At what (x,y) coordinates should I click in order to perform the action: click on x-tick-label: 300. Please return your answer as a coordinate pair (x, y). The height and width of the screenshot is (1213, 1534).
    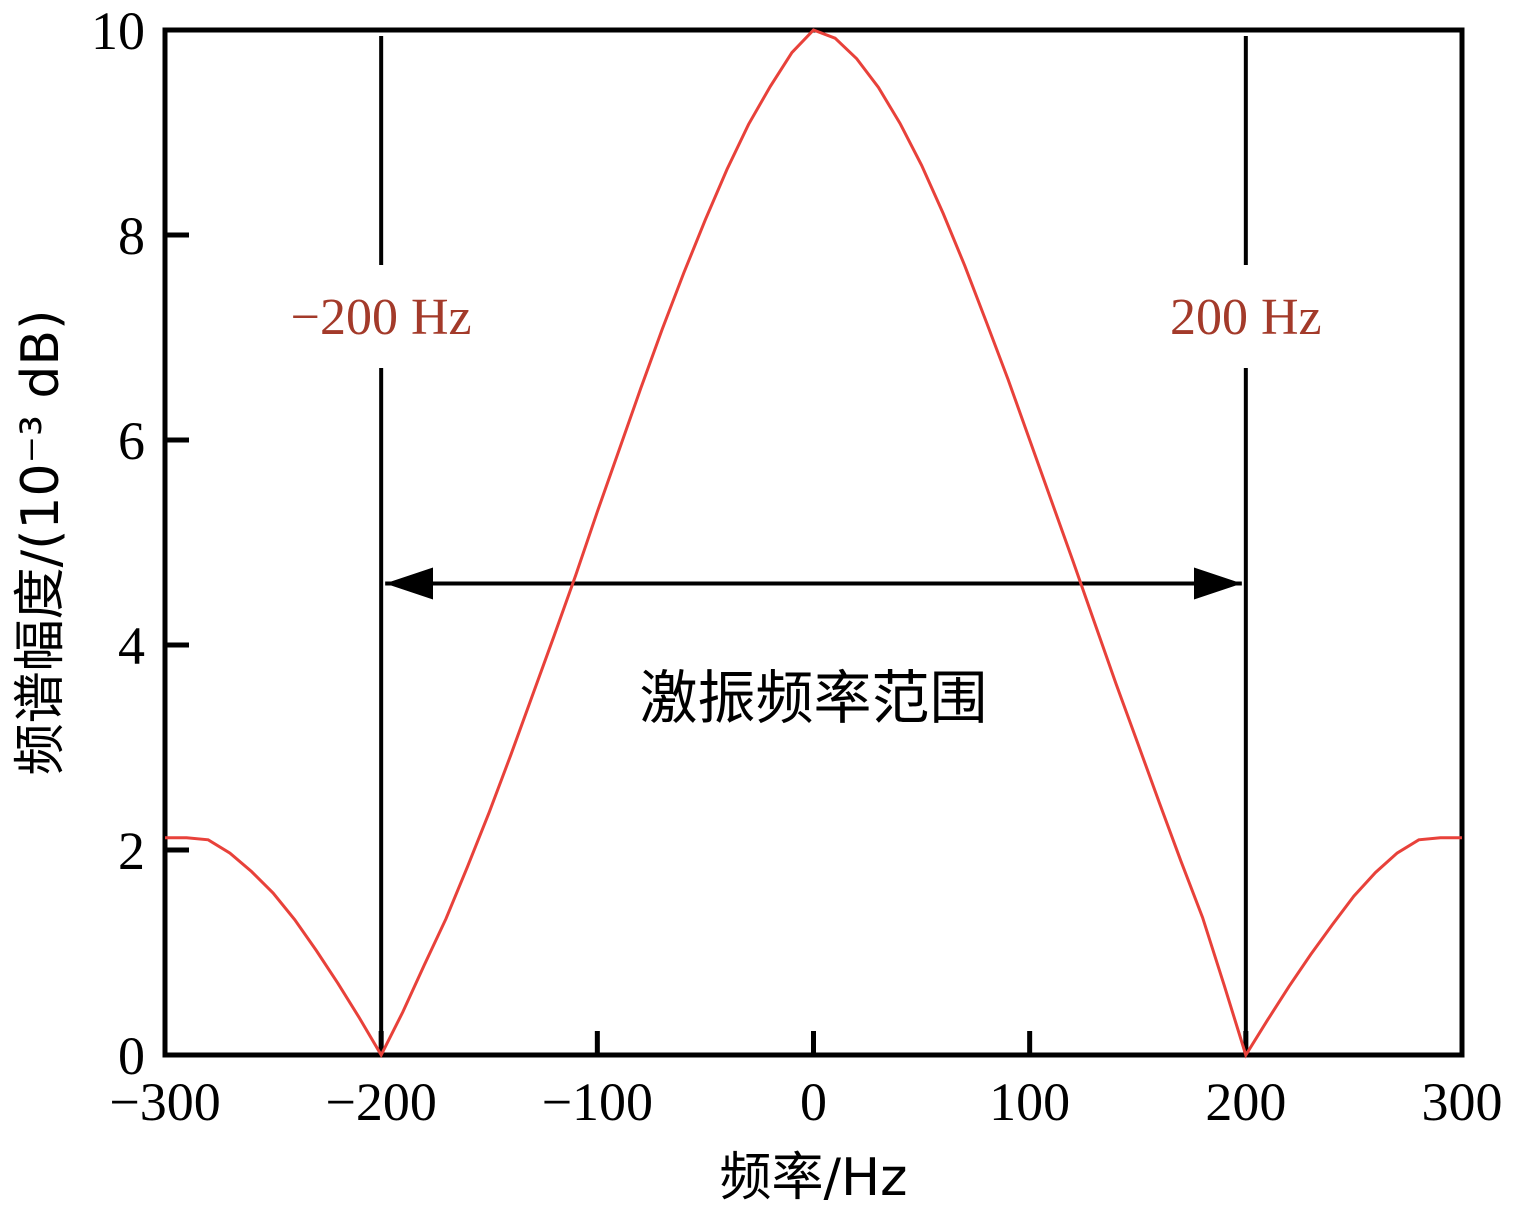
    Looking at the image, I should click on (1462, 1102).